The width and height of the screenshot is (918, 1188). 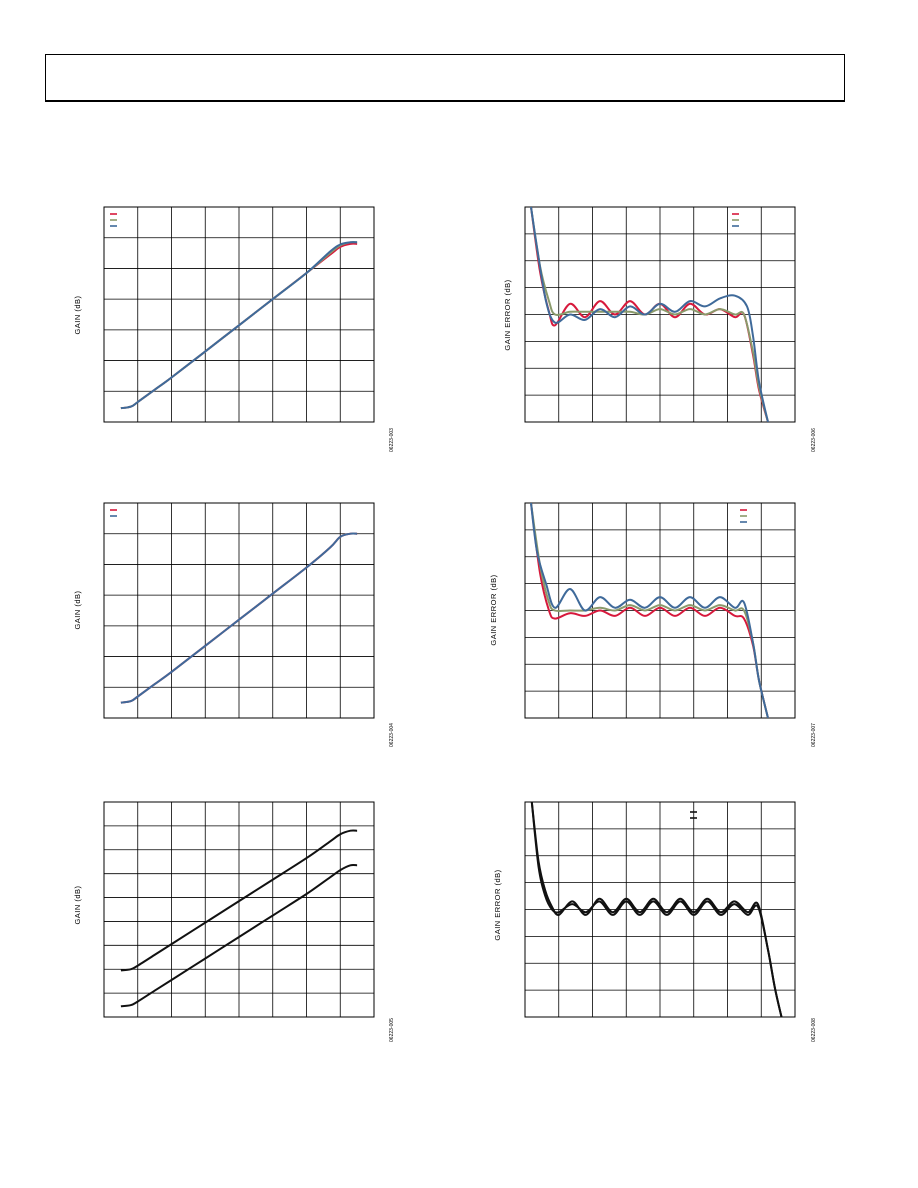 I want to click on chart-c6: GAIN ERROR (dB) 06223-008, so click(x=655, y=921).